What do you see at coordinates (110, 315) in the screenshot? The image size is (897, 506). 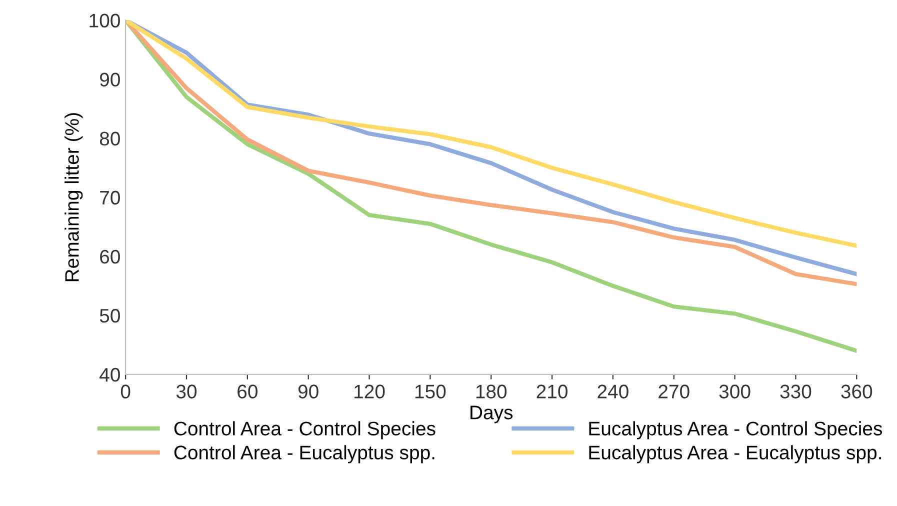 I see `y-tick-label: 50` at bounding box center [110, 315].